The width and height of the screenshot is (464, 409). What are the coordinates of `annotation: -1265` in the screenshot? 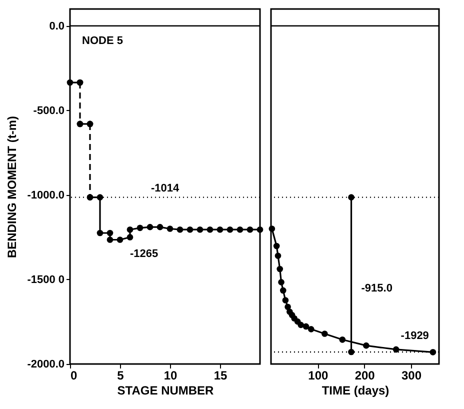 It's located at (144, 254).